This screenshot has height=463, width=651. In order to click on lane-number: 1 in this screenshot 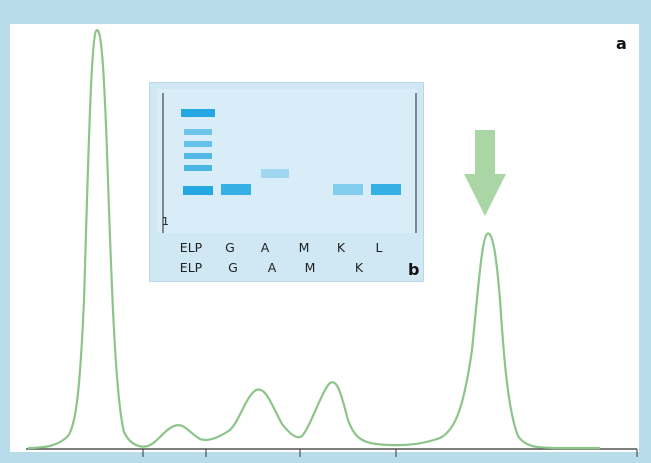, I will do `click(165, 221)`.